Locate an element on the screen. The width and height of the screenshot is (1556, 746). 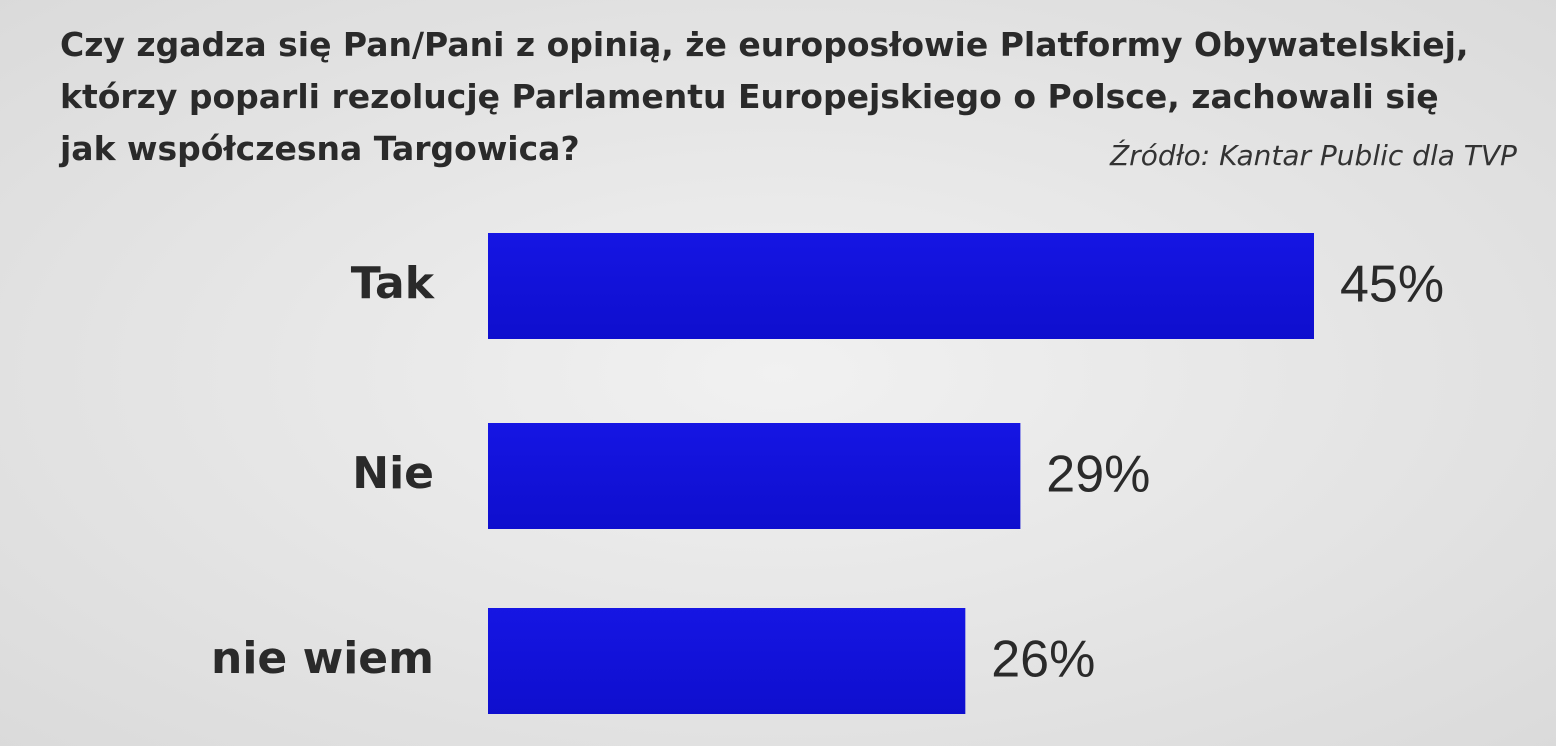
category-label: Nie is located at coordinates (393, 473).